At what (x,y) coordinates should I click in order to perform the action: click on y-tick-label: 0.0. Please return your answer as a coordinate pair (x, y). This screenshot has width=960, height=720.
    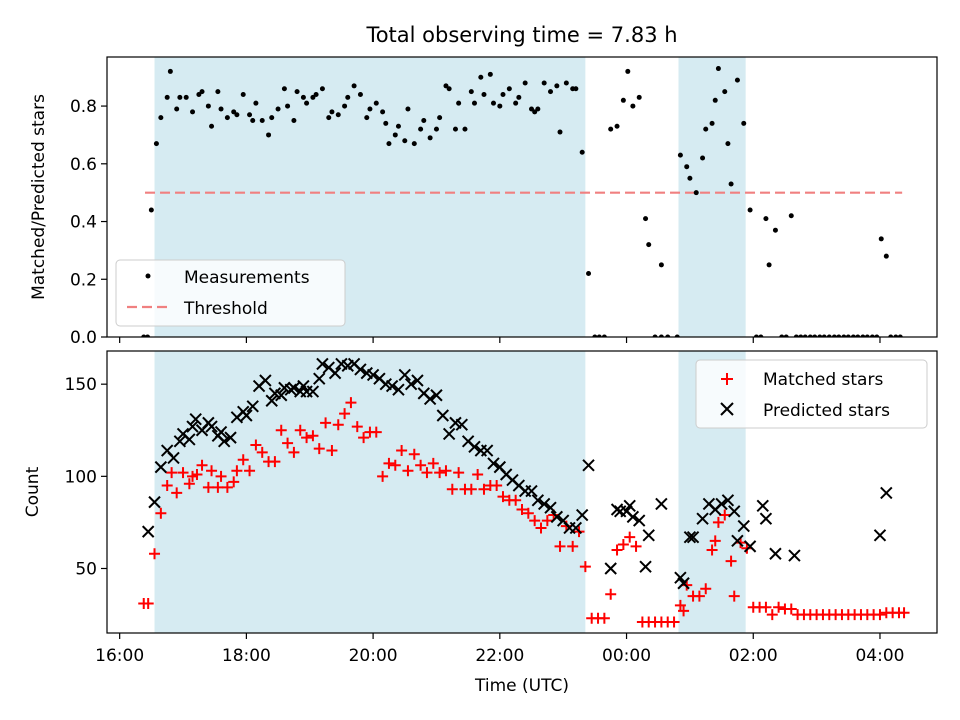
    Looking at the image, I should click on (83, 338).